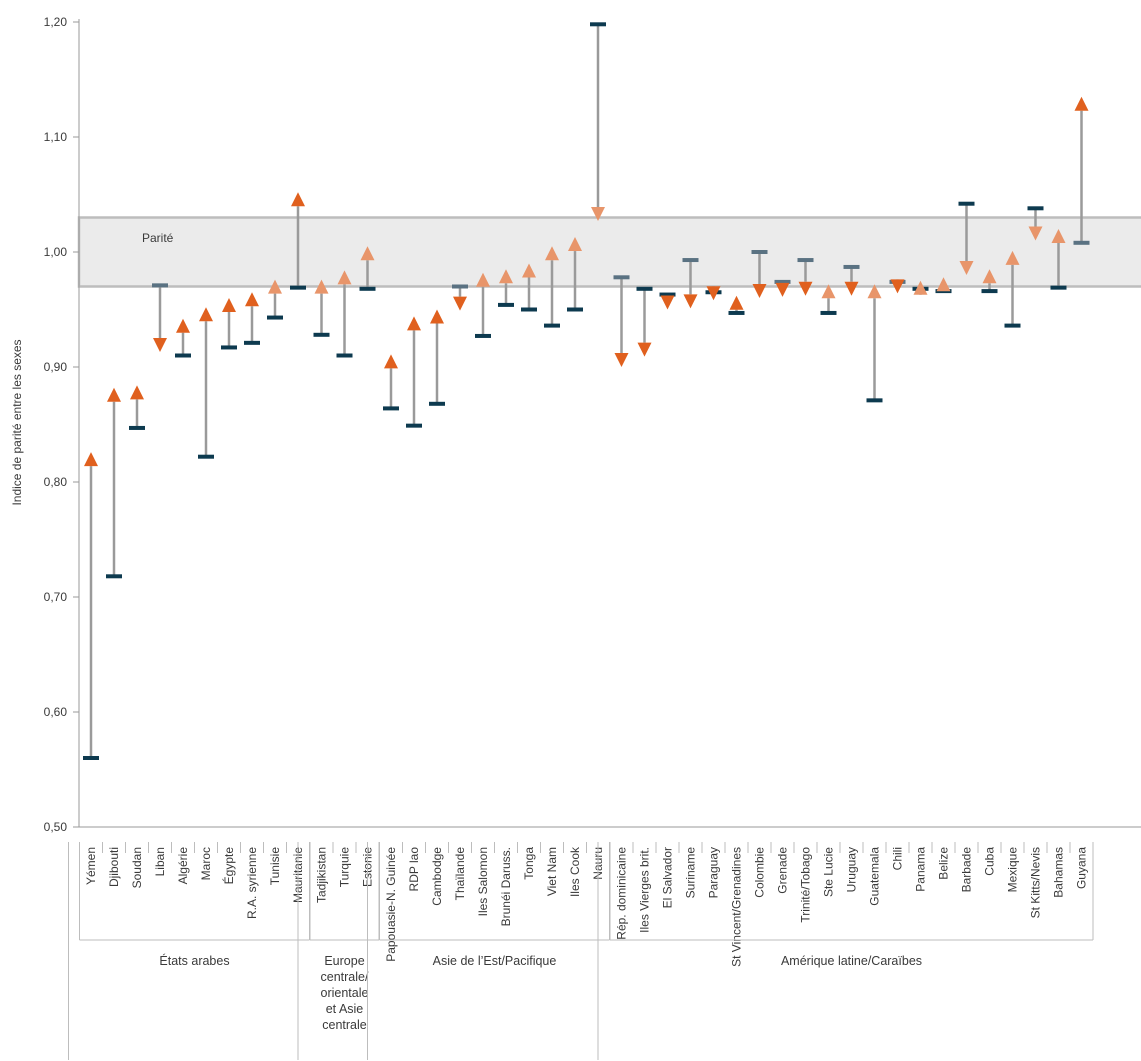 The width and height of the screenshot is (1141, 1061). Describe the element at coordinates (137, 867) in the screenshot. I see `category-label: Soudan` at that location.